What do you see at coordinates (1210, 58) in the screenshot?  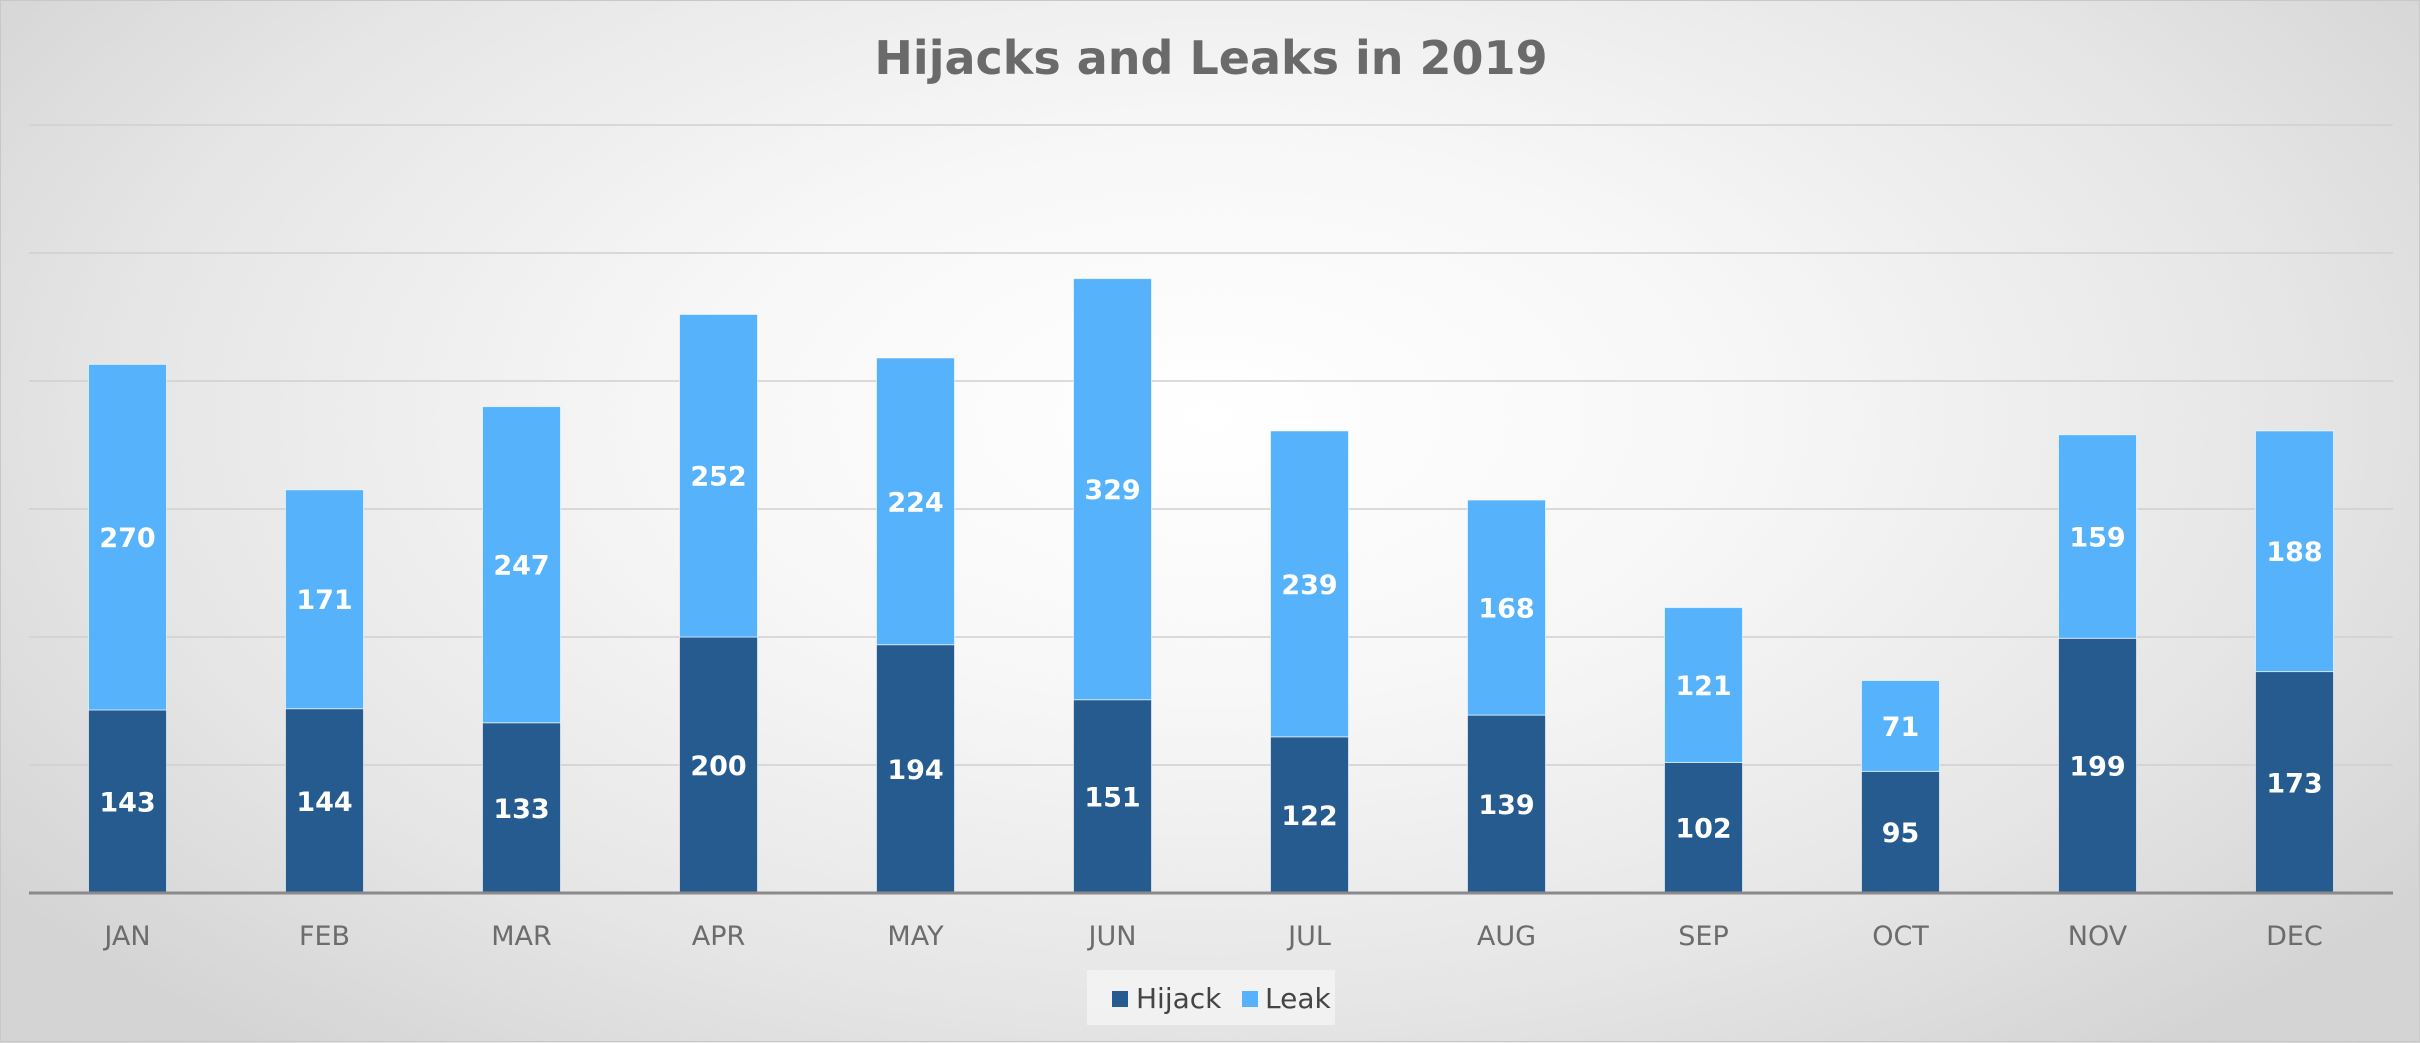 I see `chart-title: Hijacks and Leaks in 2019` at bounding box center [1210, 58].